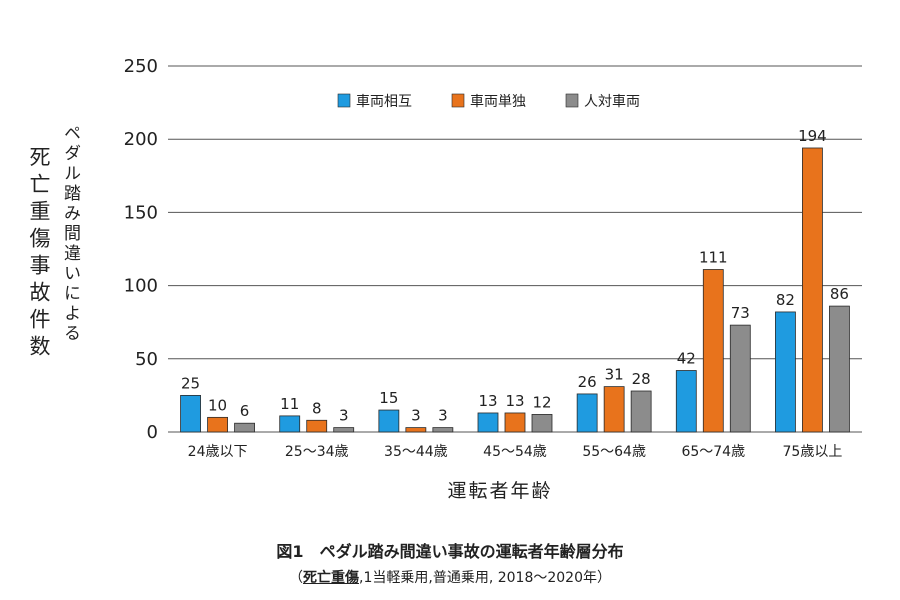 The width and height of the screenshot is (900, 600). What do you see at coordinates (641, 379) in the screenshot?
I see `data-label: 28` at bounding box center [641, 379].